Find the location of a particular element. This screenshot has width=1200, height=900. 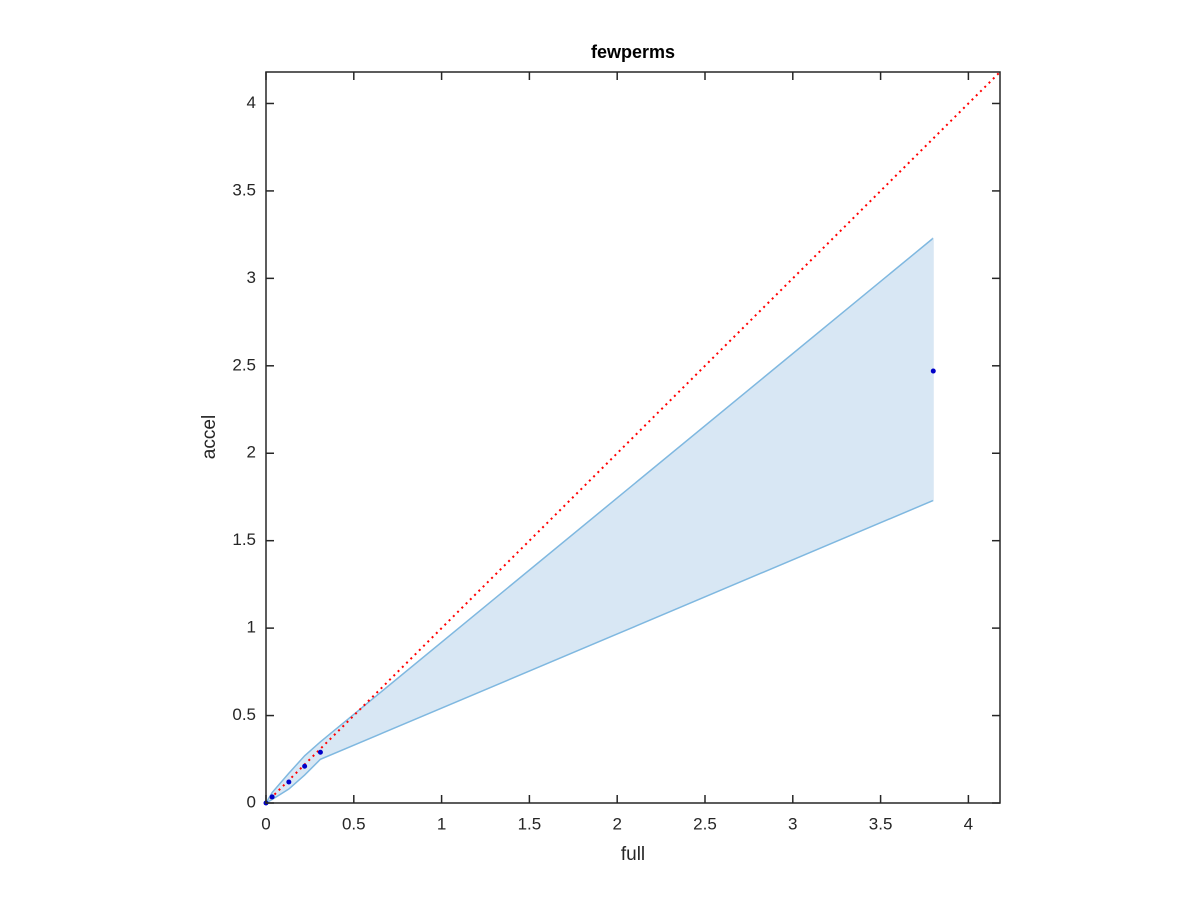

y-tick-label: 3.5 is located at coordinates (244, 189).